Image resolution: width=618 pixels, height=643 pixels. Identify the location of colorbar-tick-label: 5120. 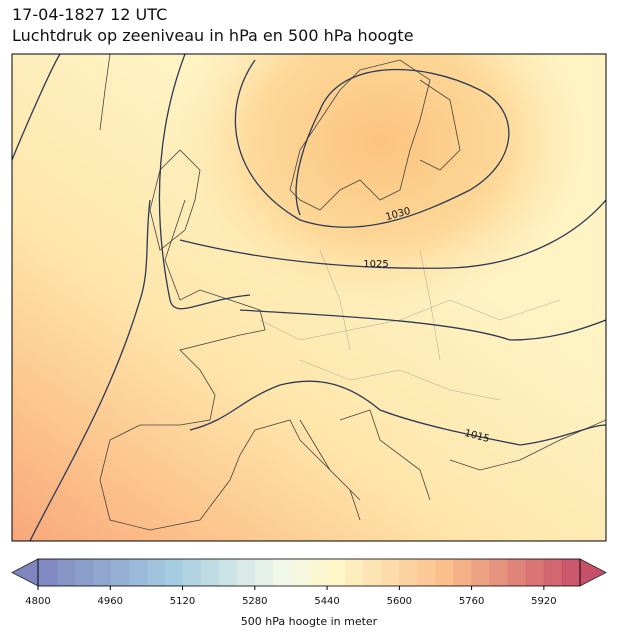
(182, 601).